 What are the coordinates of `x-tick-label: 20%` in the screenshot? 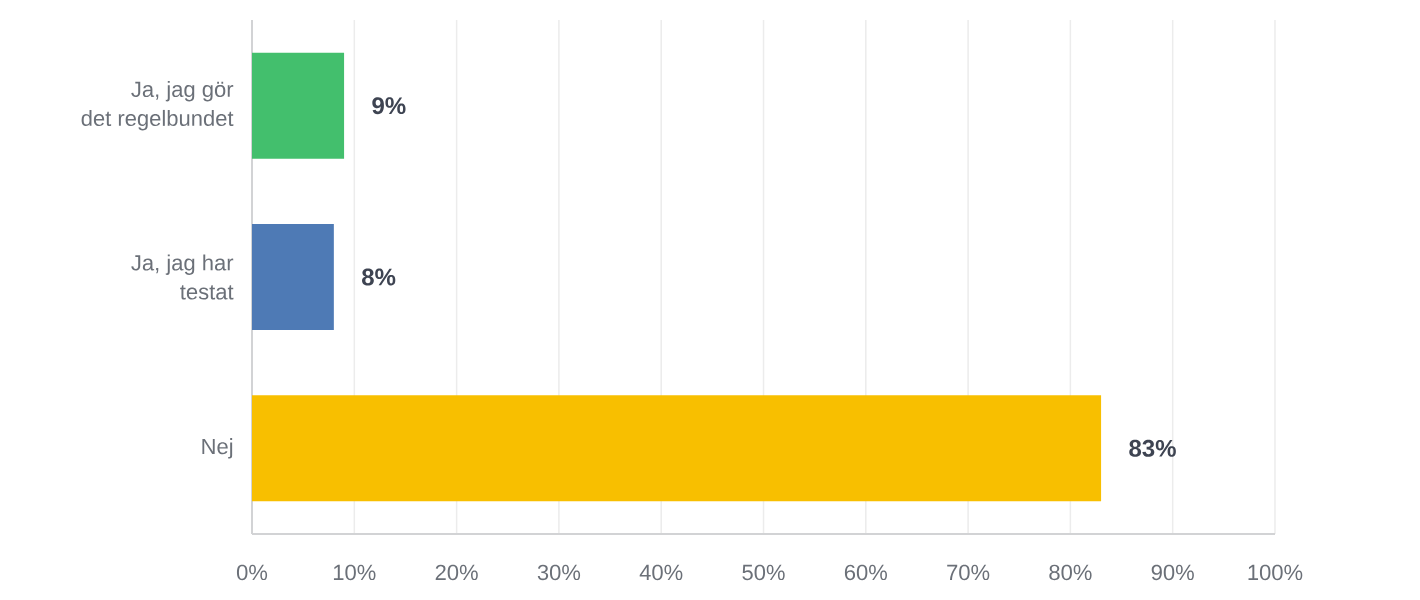 It's located at (456, 572).